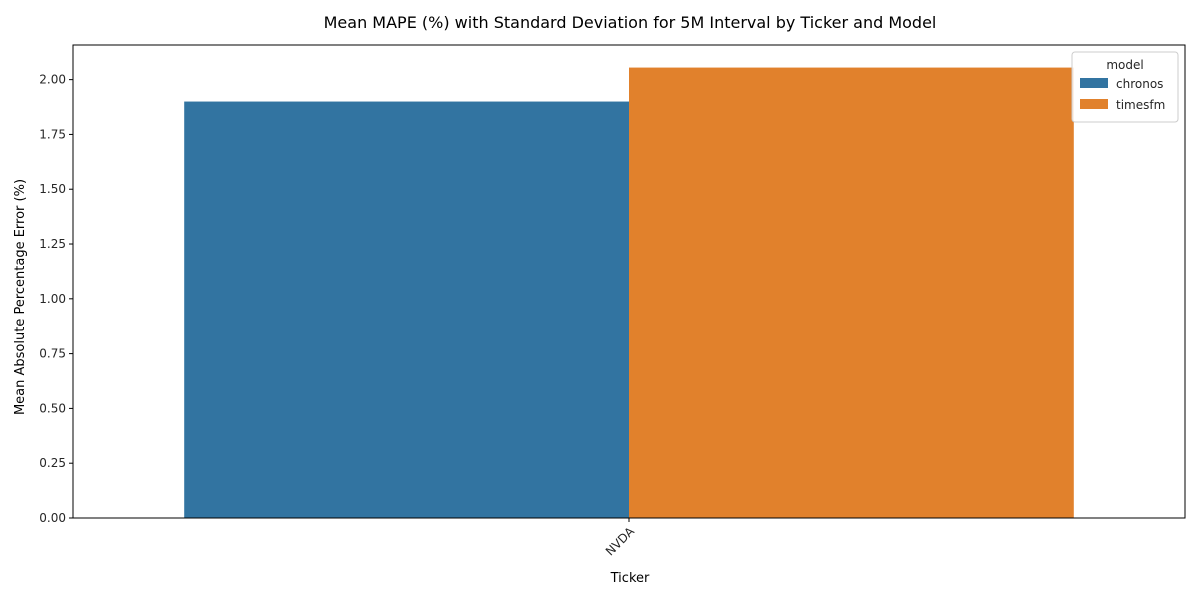  Describe the element at coordinates (52, 518) in the screenshot. I see `y-tick-label: 0.00` at that location.